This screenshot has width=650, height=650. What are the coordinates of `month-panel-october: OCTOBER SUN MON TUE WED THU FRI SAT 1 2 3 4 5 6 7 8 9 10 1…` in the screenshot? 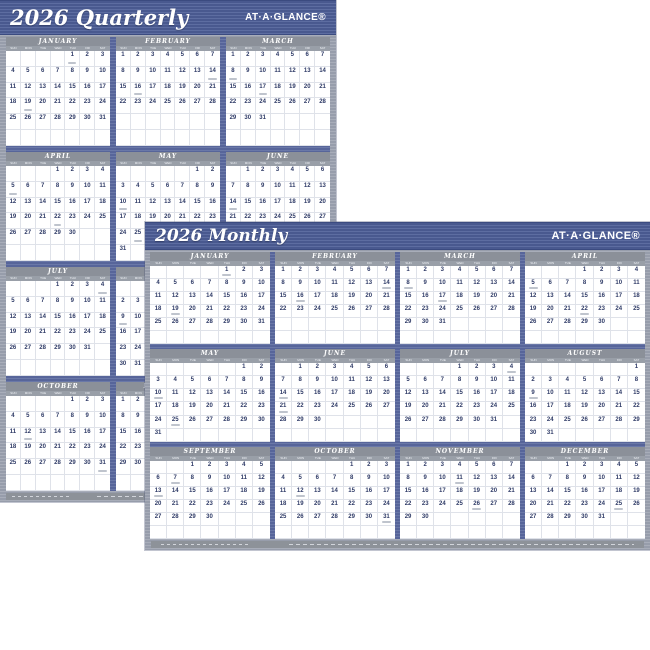 It's located at (335, 492).